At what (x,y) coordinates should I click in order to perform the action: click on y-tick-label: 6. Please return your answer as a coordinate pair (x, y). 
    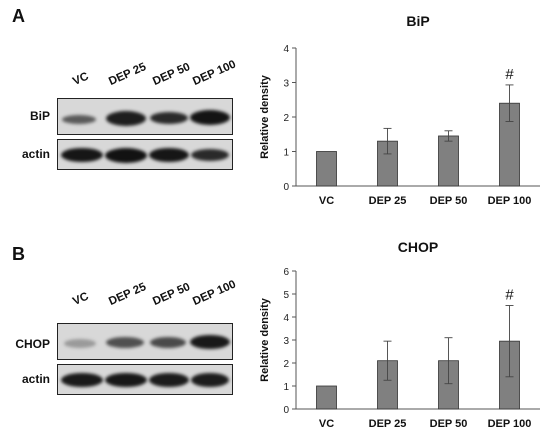
    Looking at the image, I should click on (286, 272).